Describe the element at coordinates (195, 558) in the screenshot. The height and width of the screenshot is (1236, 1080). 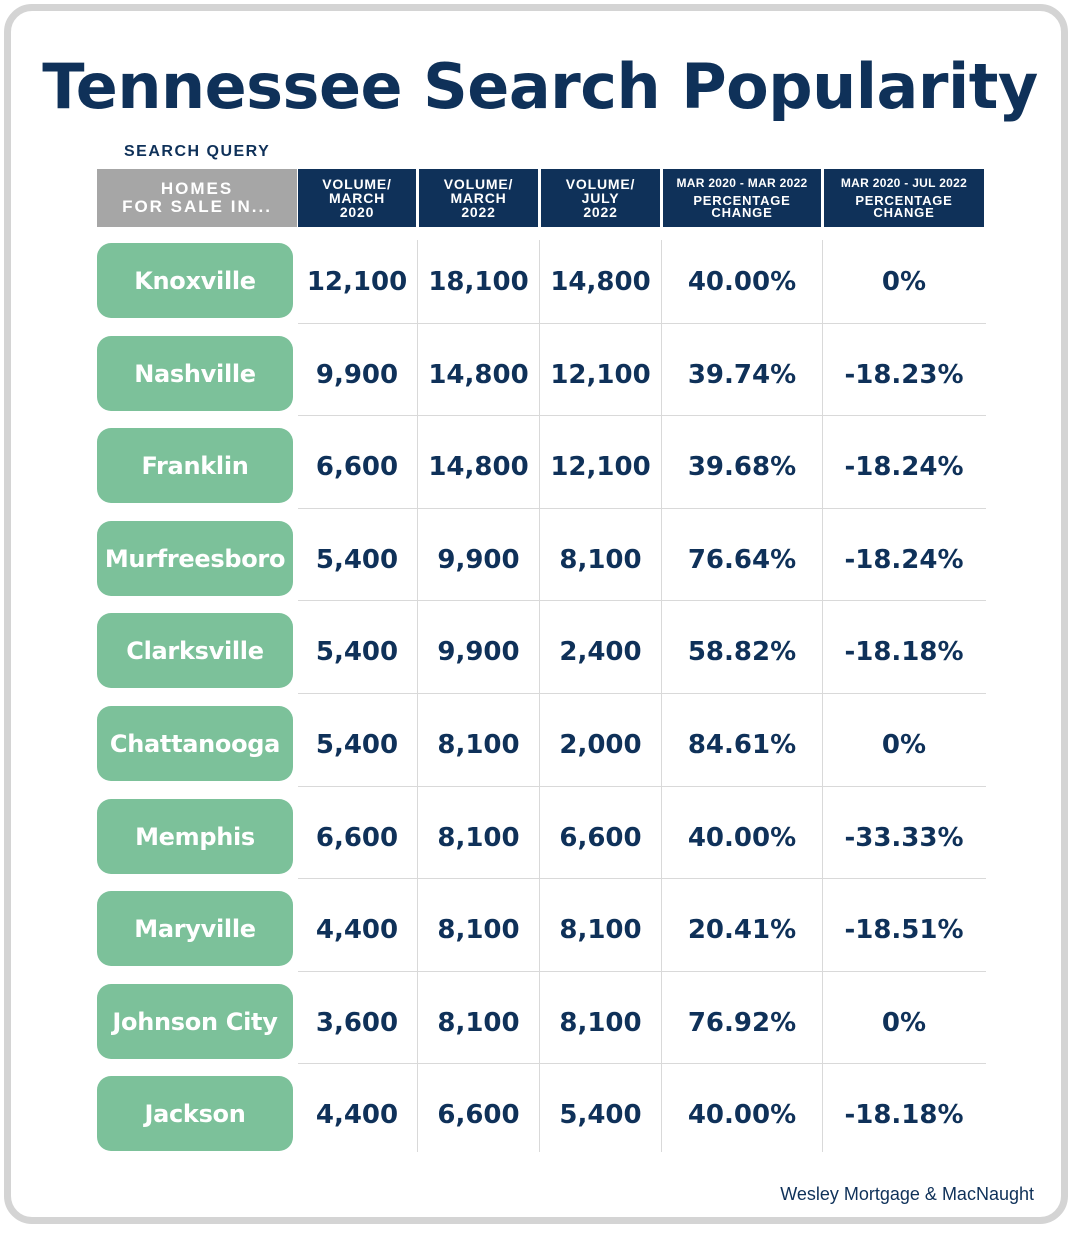
I see `city-label: Murfreesboro` at that location.